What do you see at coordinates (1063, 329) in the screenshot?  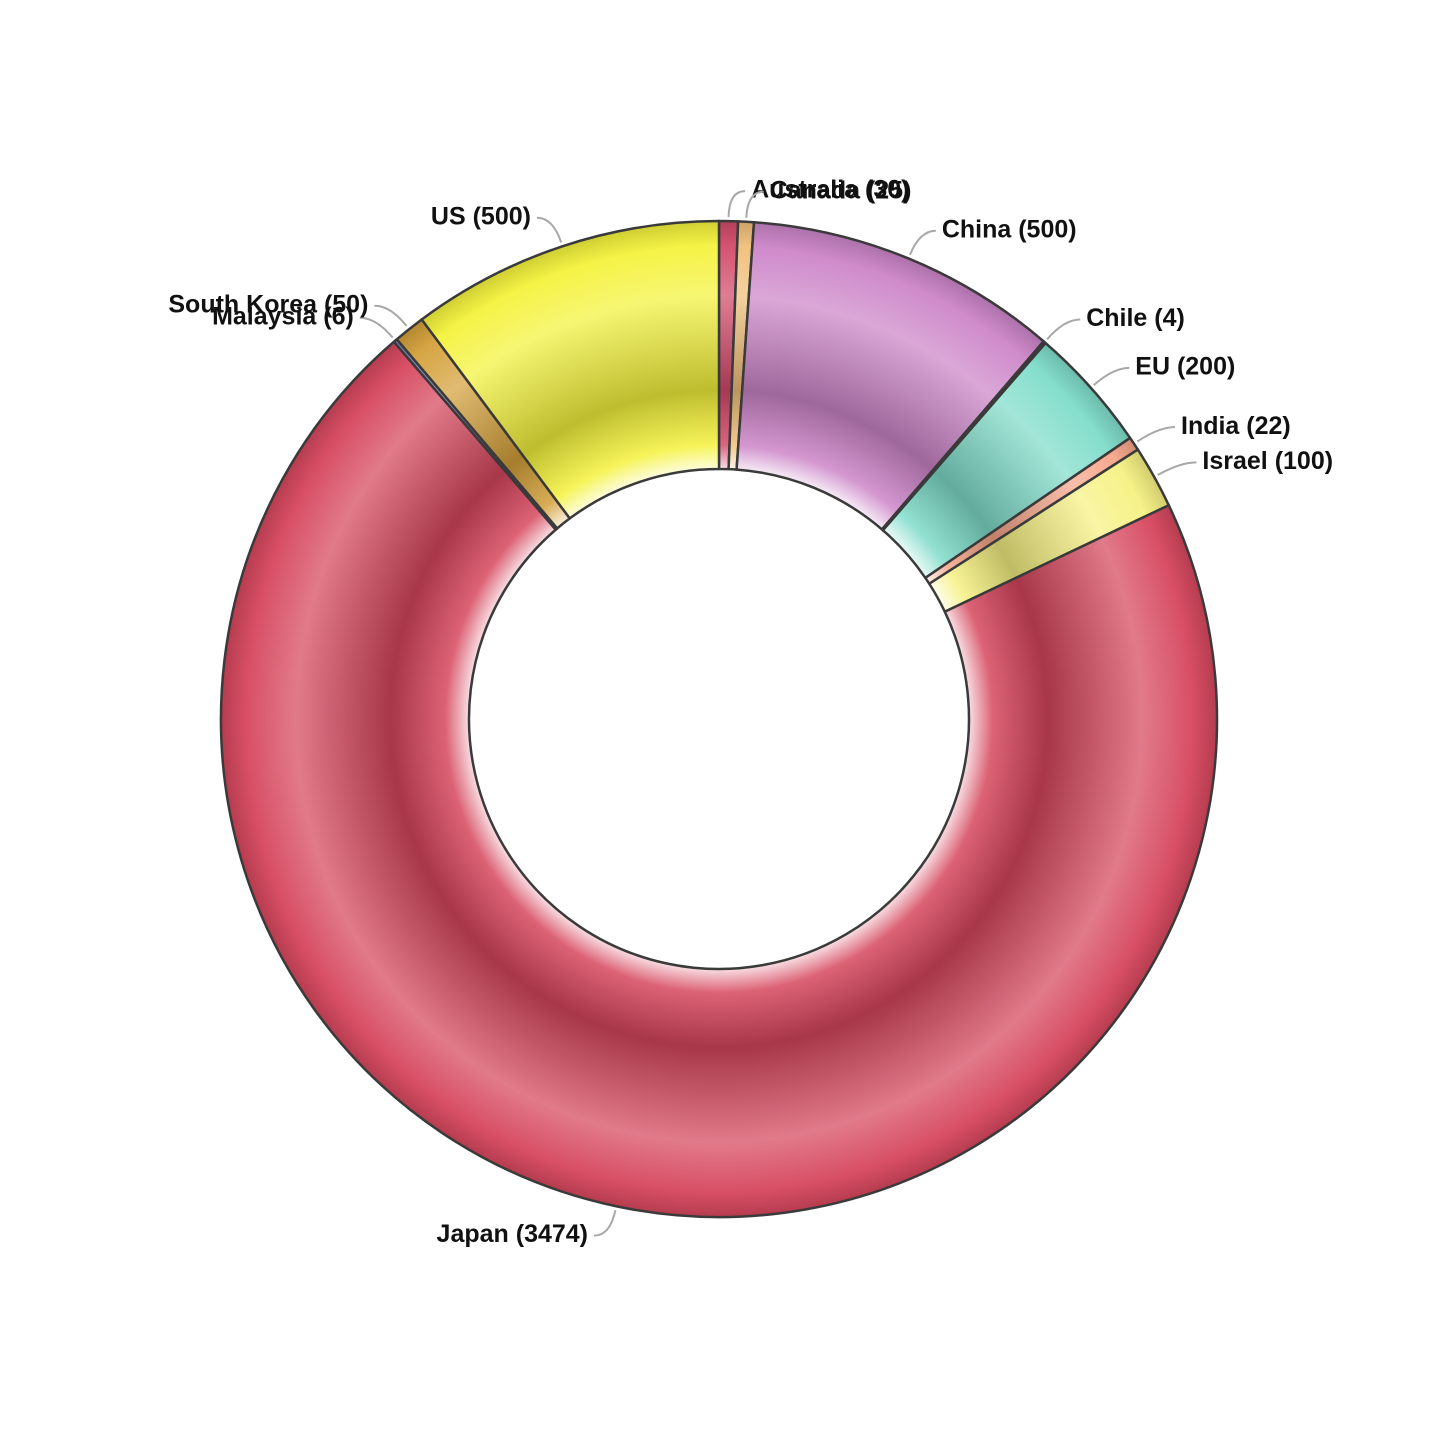 I see `leader-line-chile` at bounding box center [1063, 329].